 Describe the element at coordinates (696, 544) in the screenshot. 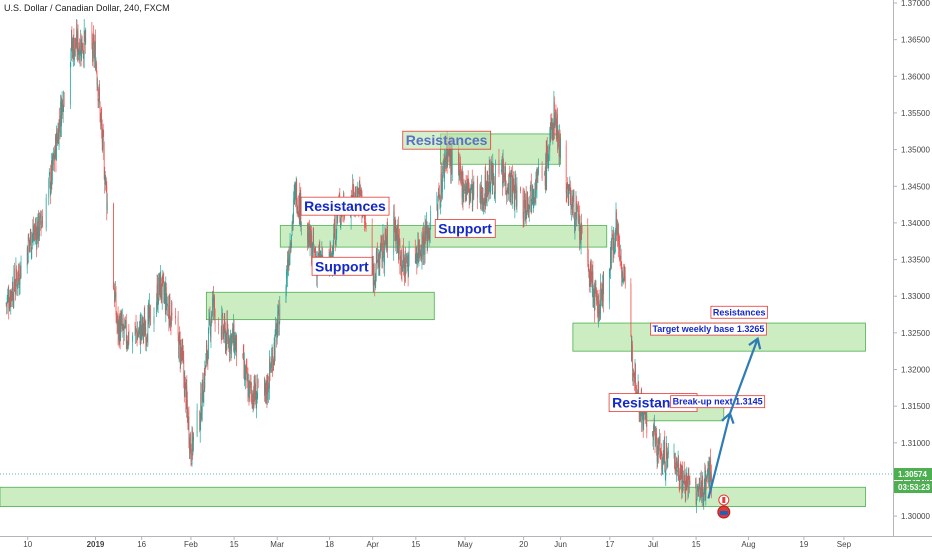

I see `x-tick-label: 15` at that location.